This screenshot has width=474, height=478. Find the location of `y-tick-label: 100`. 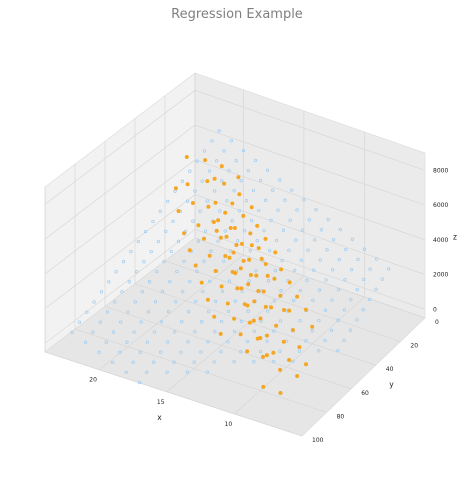

y-tick-label: 100 is located at coordinates (318, 440).